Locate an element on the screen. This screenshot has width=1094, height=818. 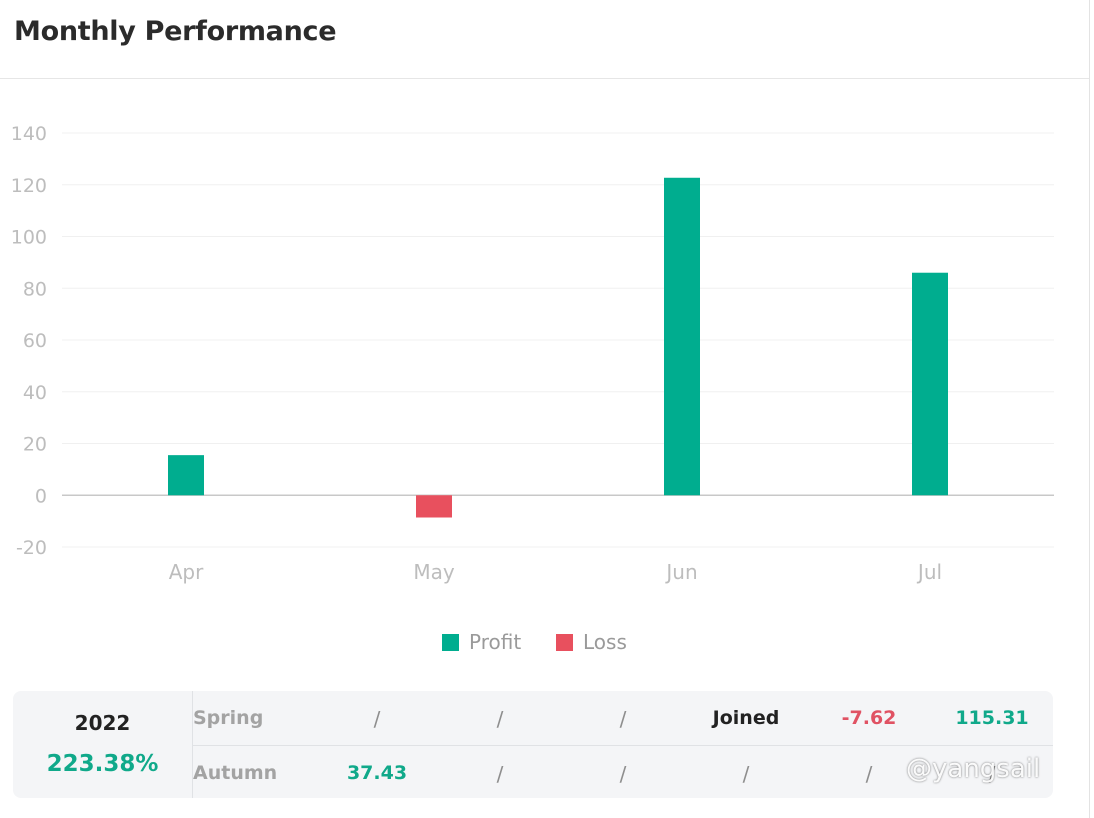
x-tick-label: May is located at coordinates (434, 572).